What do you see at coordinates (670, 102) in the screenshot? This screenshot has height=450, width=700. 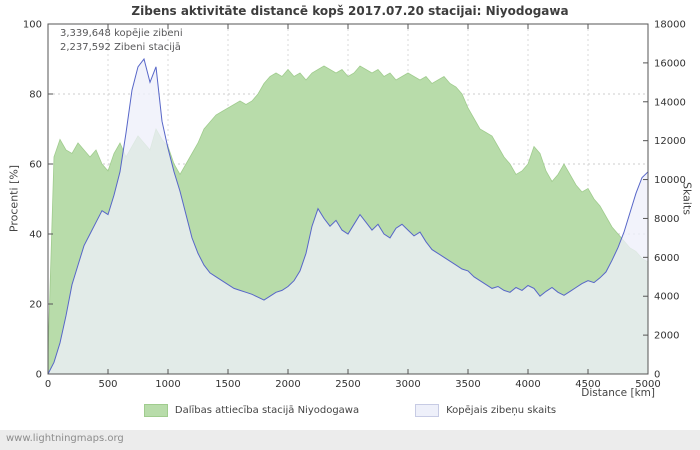 I see `tick-label: 14000` at bounding box center [670, 102].